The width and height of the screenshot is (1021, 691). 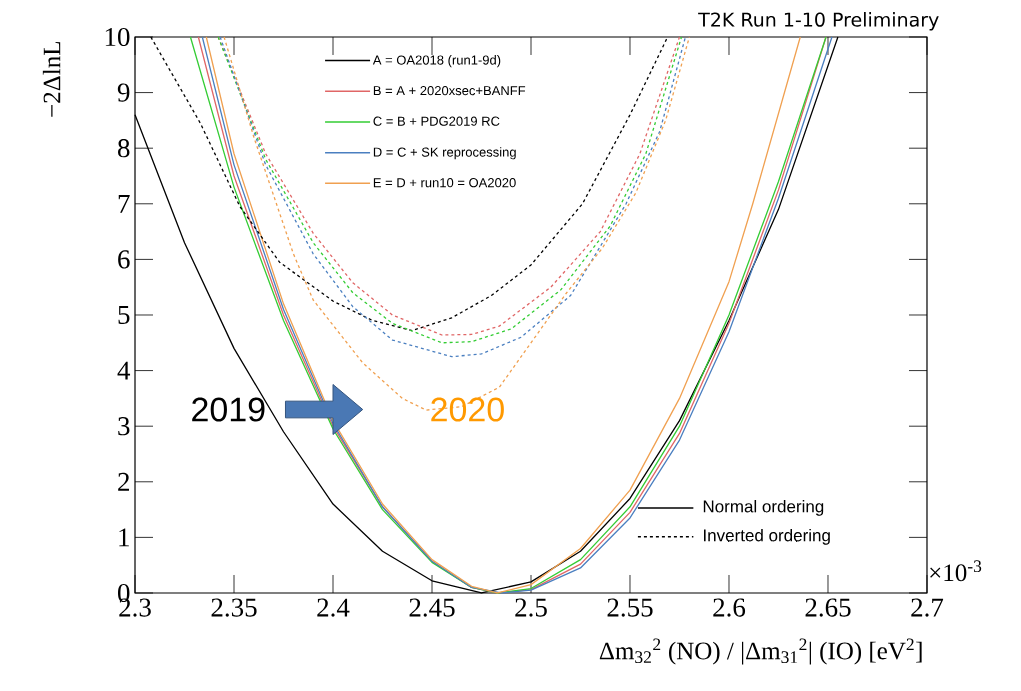 I want to click on x-tick-label: 2.6, so click(x=729, y=607).